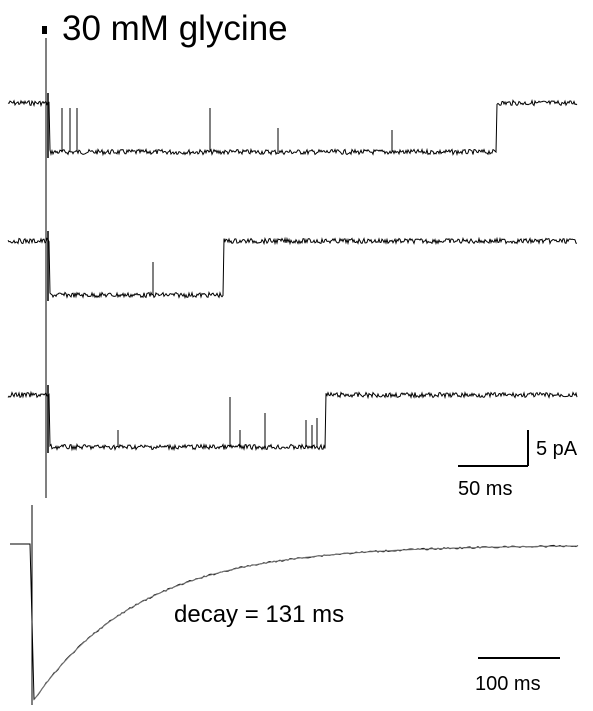  What do you see at coordinates (259, 614) in the screenshot?
I see `decay-label: decay = 131 ms` at bounding box center [259, 614].